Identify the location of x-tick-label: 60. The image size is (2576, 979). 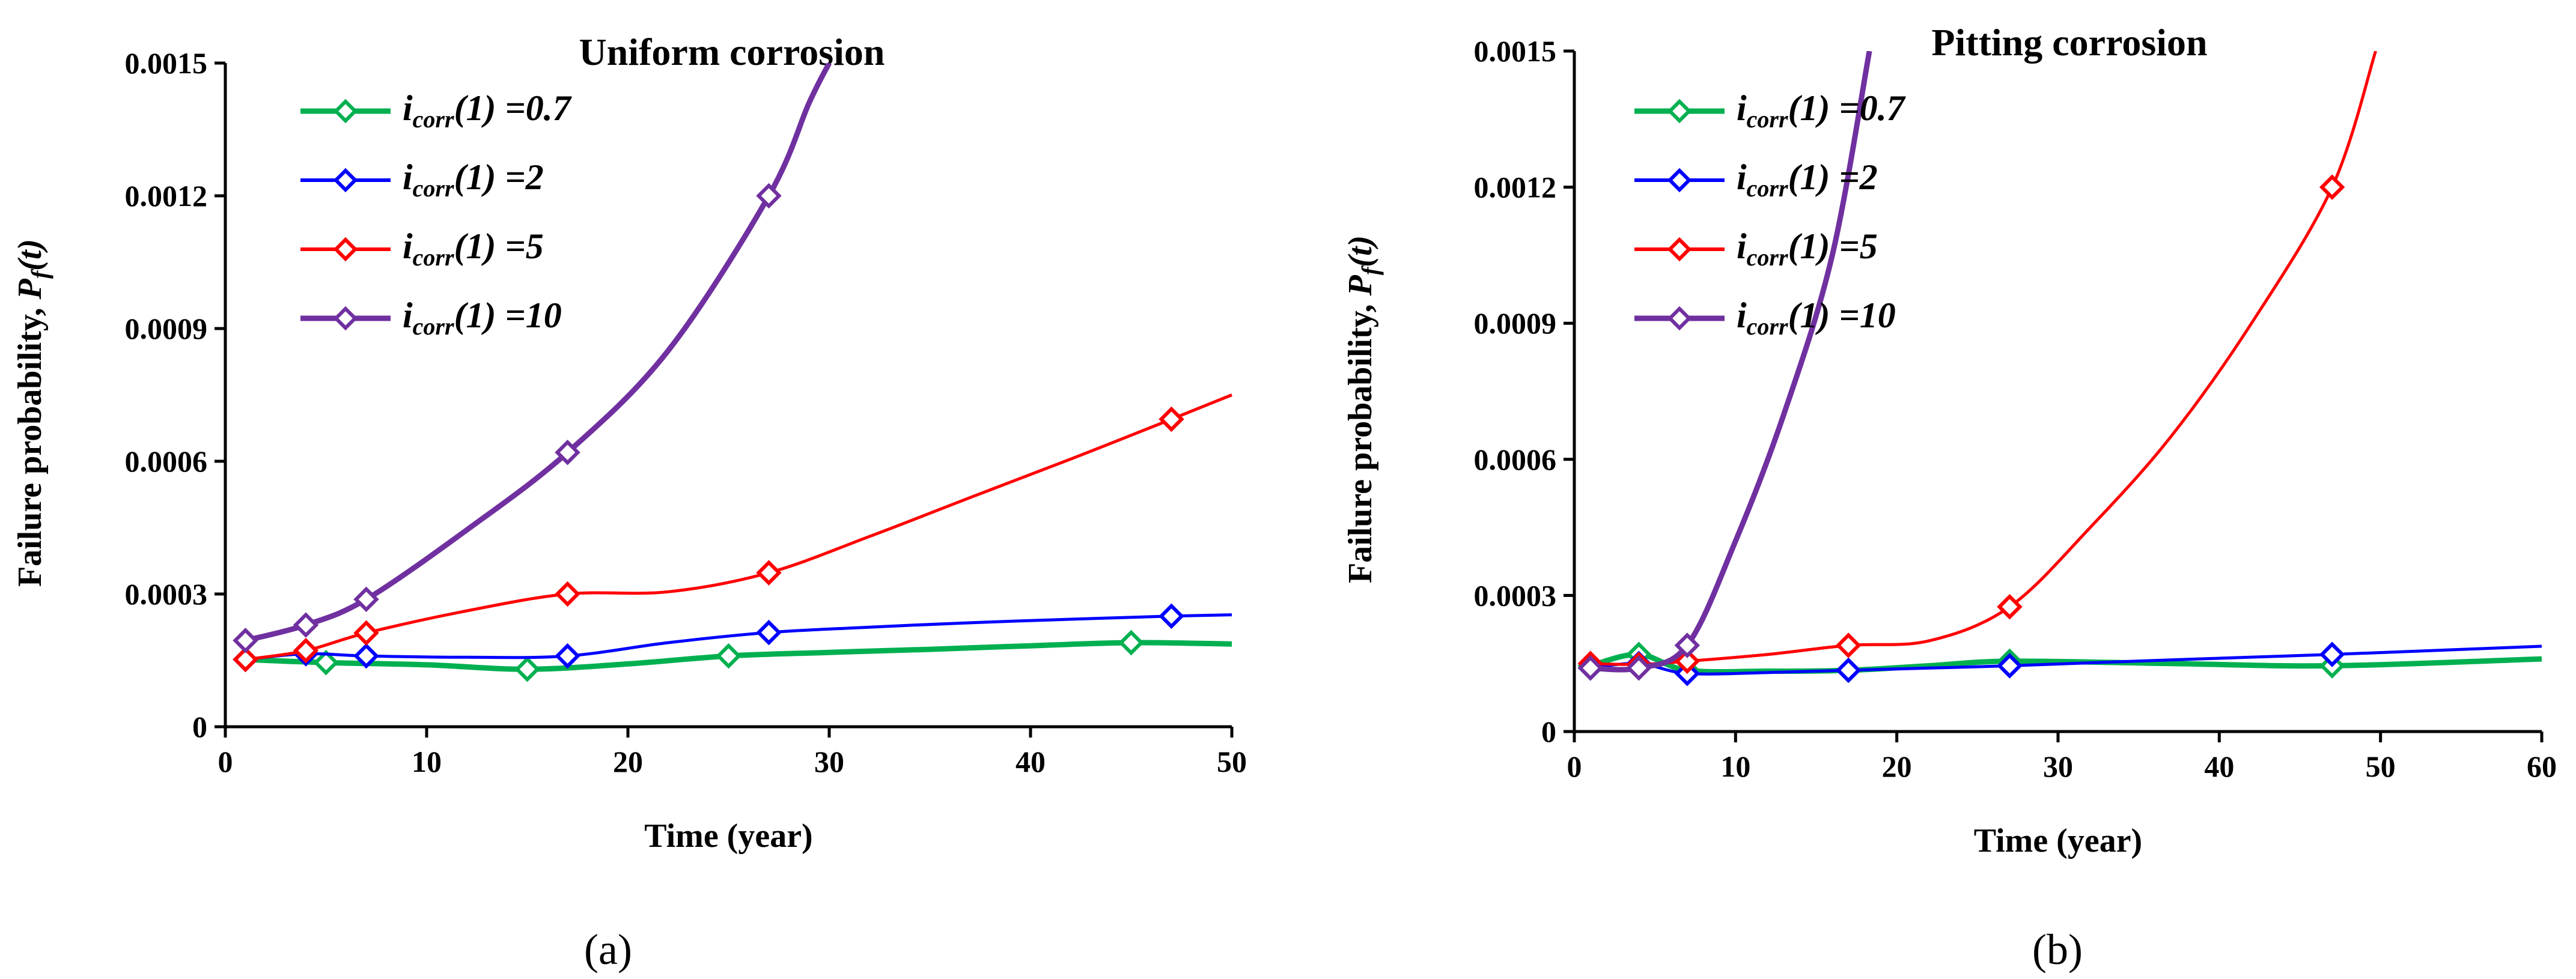
(2542, 766).